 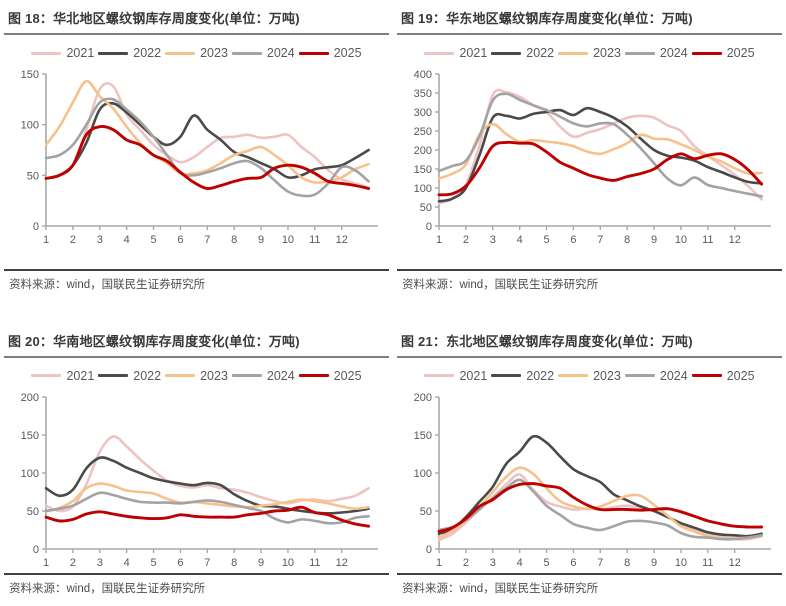 What do you see at coordinates (439, 53) in the screenshot?
I see `legend-swatch-2021` at bounding box center [439, 53].